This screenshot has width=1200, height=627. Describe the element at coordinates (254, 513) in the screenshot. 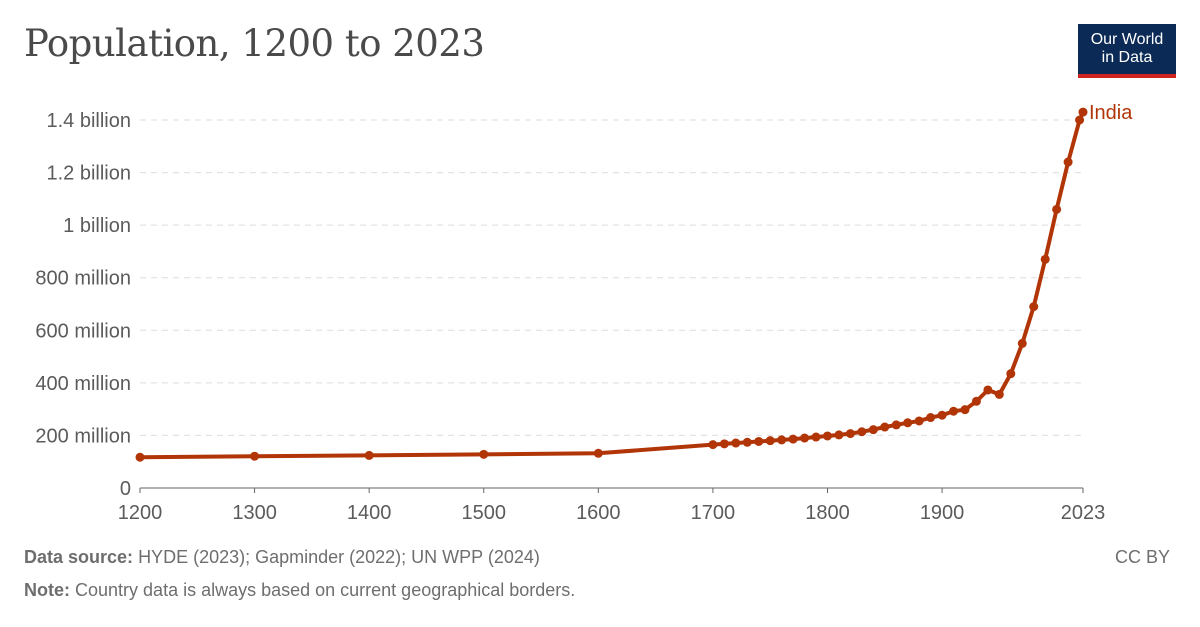

I see `x-tick-label: 1300` at that location.